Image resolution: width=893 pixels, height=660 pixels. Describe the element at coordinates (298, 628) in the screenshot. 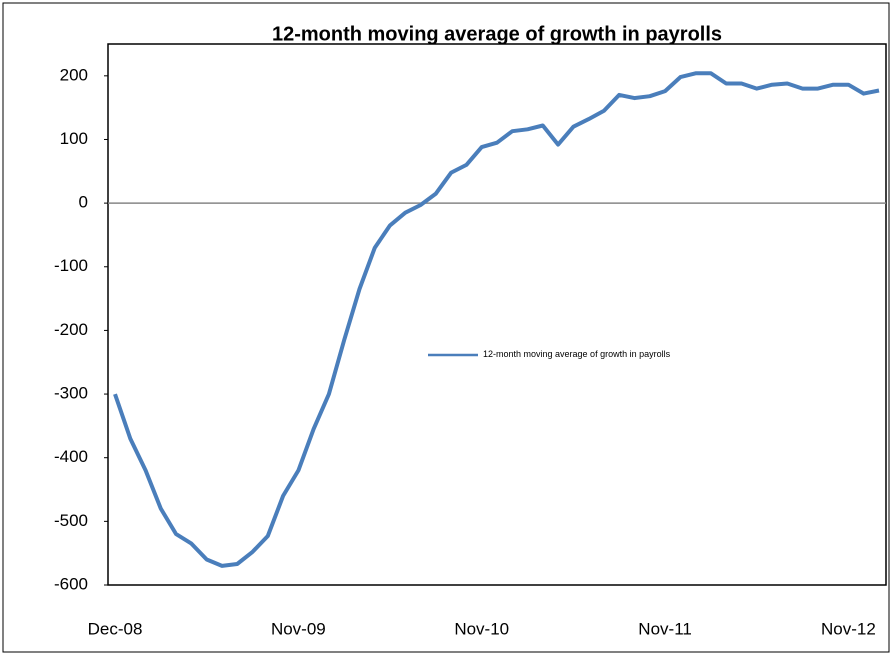

I see `x-tick-label: Nov-09` at that location.